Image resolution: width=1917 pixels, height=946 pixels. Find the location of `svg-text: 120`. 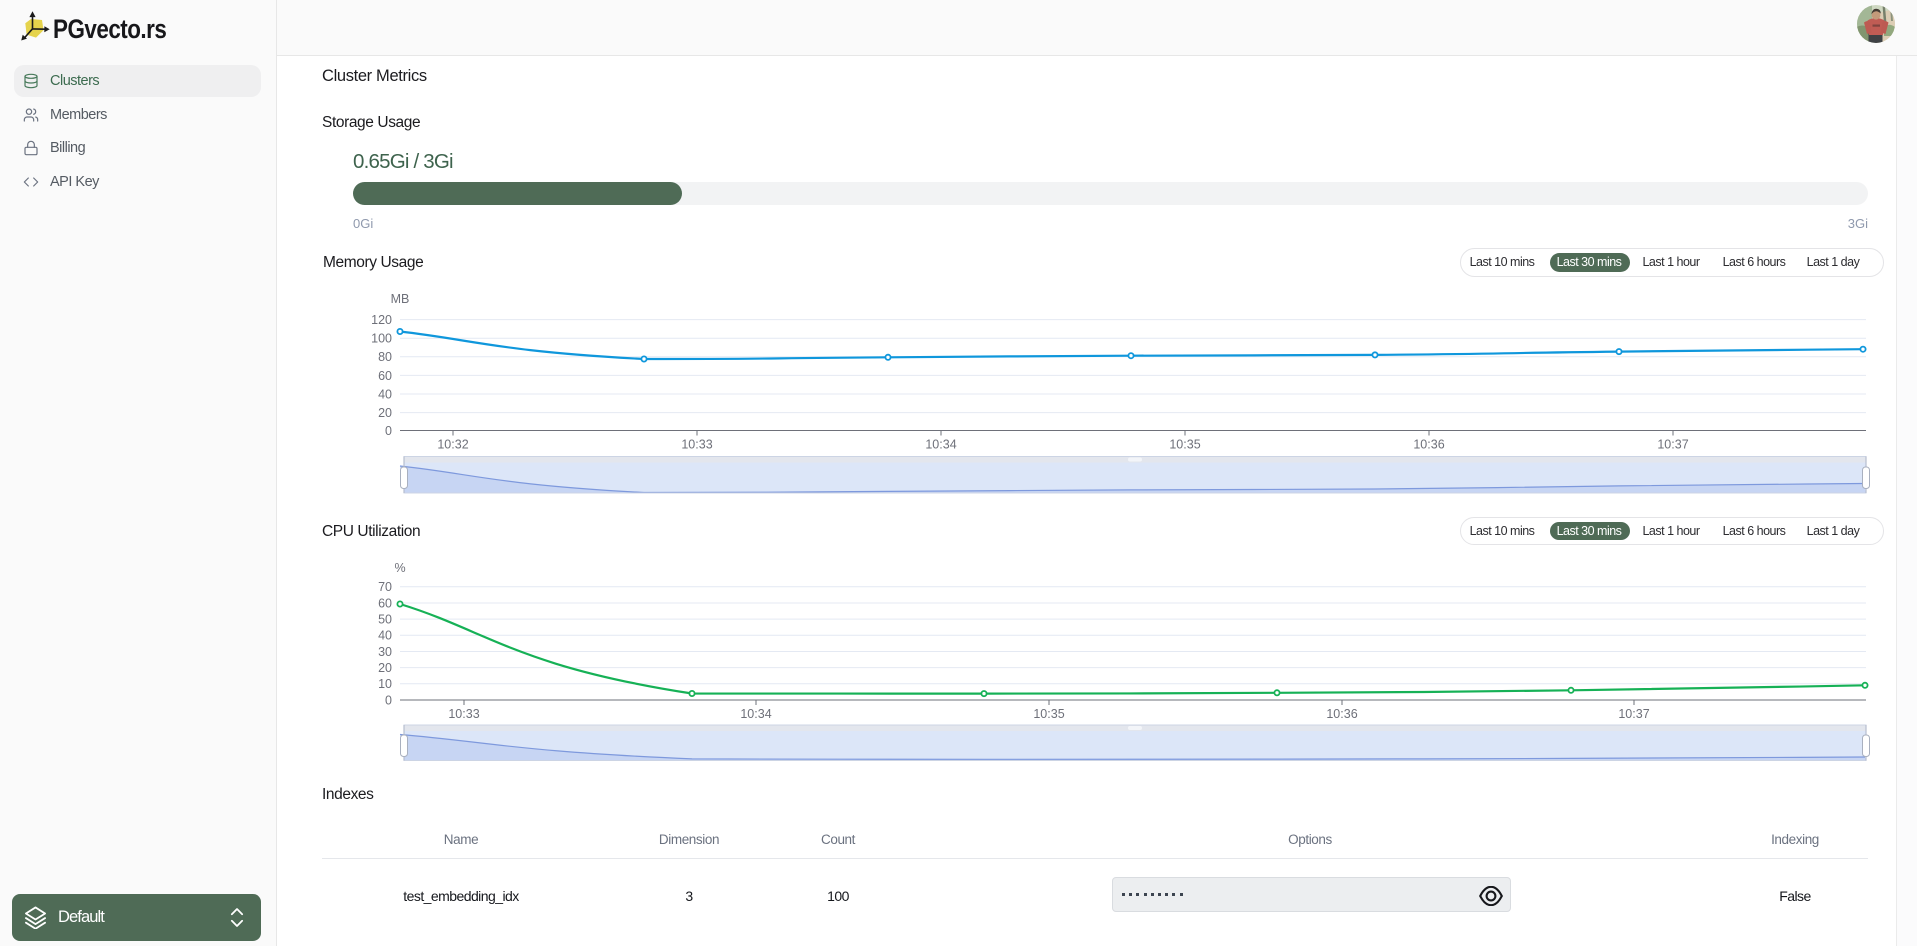

svg-text: 120 is located at coordinates (381, 320).